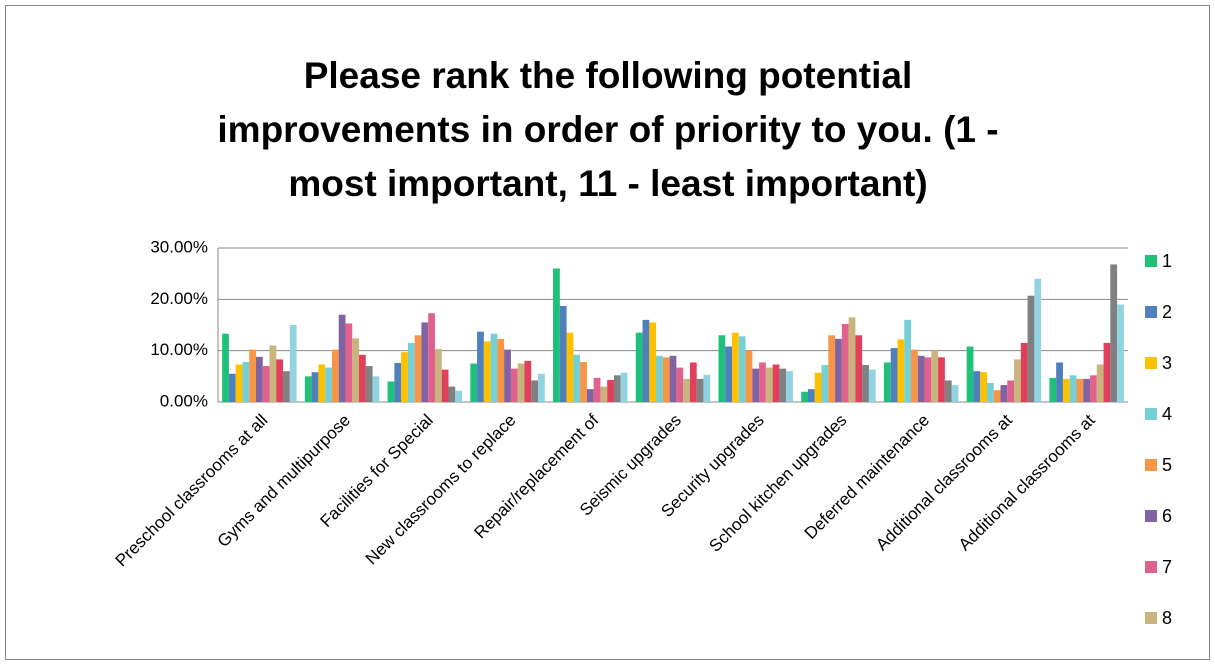  Describe the element at coordinates (184, 400) in the screenshot. I see `y-tick-label: 0.00%` at that location.